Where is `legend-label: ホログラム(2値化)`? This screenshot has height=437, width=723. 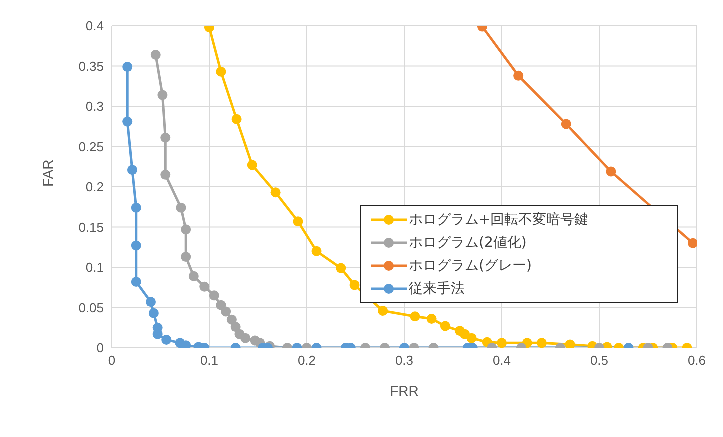
legend-label: ホログラム(2値化) is located at coordinates (468, 243).